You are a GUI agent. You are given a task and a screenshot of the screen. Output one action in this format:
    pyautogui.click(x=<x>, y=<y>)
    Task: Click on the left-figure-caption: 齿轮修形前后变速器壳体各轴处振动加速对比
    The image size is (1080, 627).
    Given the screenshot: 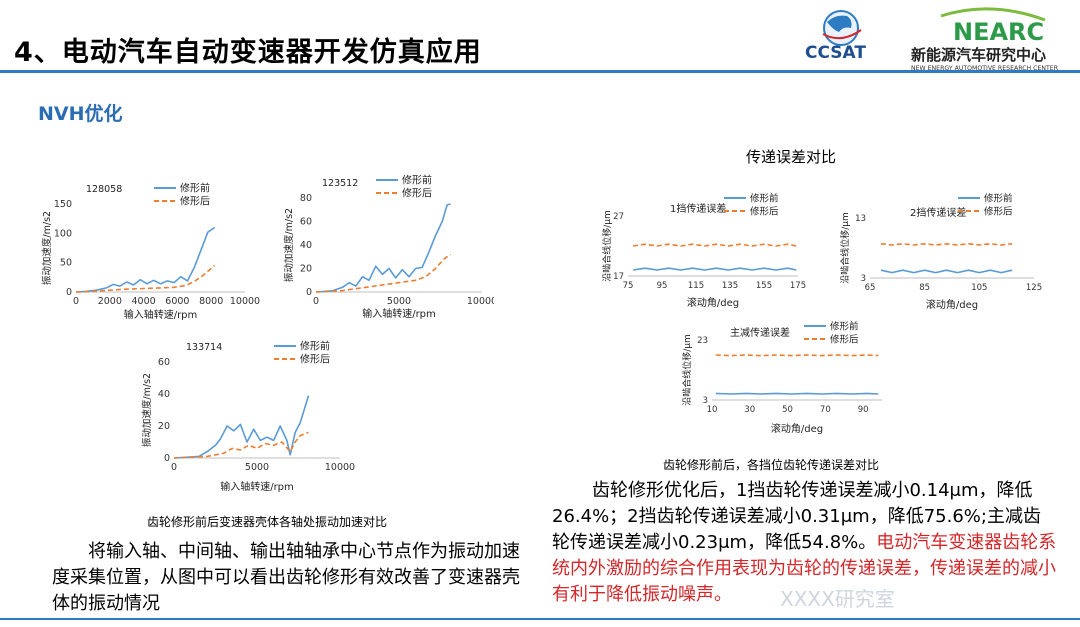 What is the action you would take?
    pyautogui.click(x=267, y=522)
    